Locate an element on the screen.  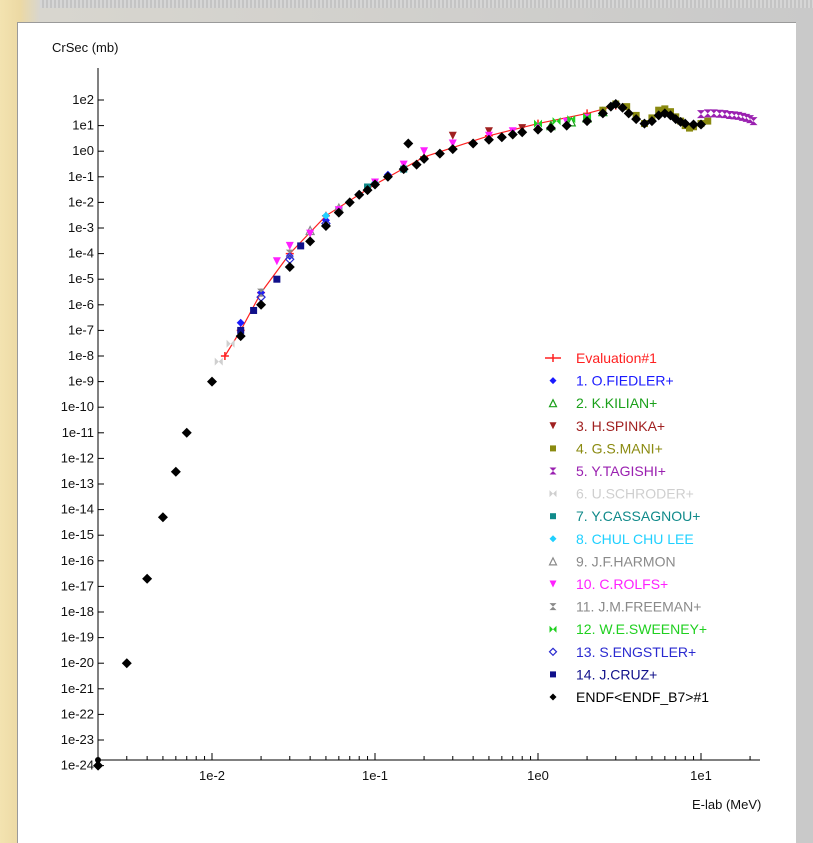
y-tick-label: 1e-18 is located at coordinates (77, 611).